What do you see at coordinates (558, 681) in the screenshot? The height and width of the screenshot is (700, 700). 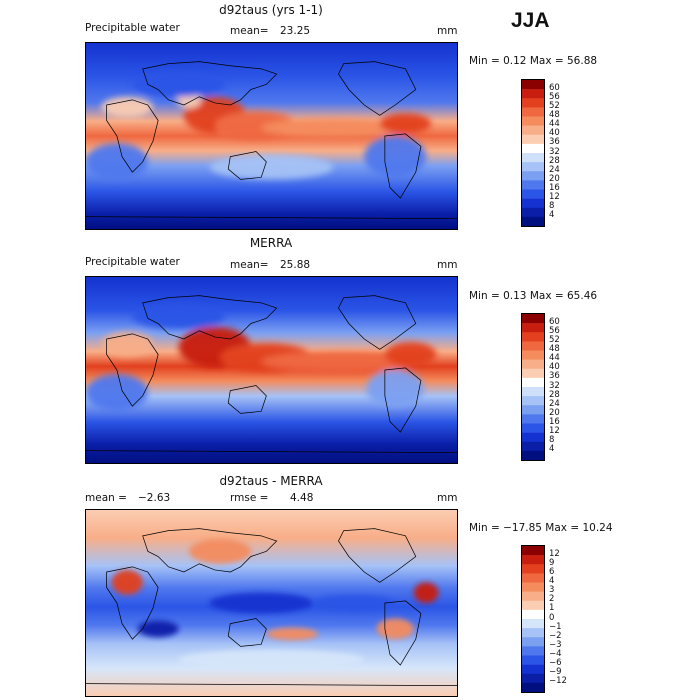 I see `colorbar-tick-label: −12` at bounding box center [558, 681].